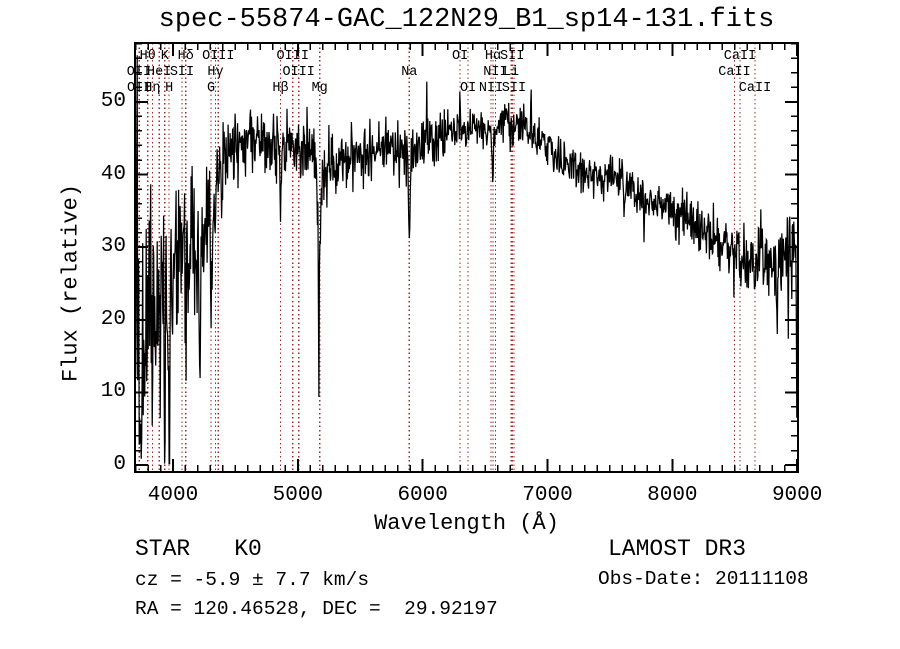 Image resolution: width=900 pixels, height=649 pixels. What do you see at coordinates (147, 56) in the screenshot?
I see `spectral-line-label: Hθ` at bounding box center [147, 56].